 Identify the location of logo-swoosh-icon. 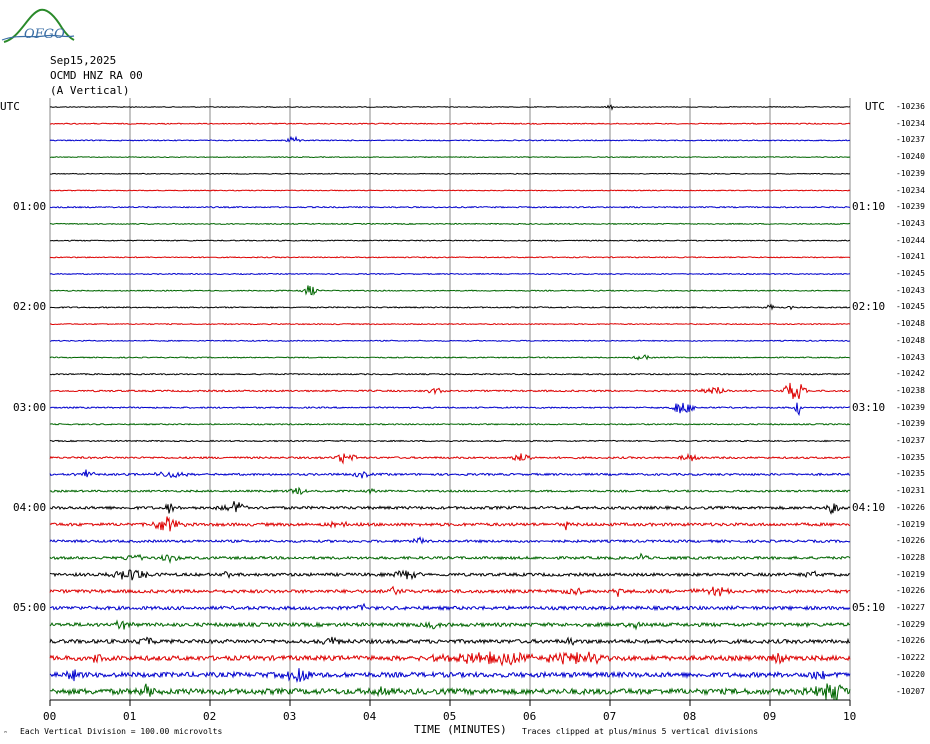
(38, 25).